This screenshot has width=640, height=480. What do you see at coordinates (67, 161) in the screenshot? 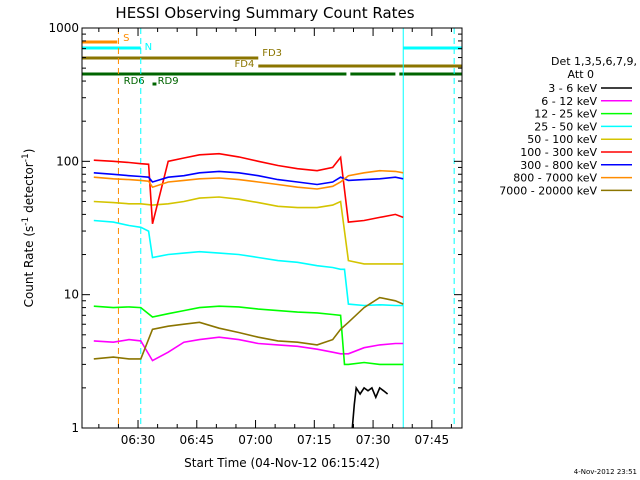
I see `y-tick-label-100: 100` at bounding box center [67, 161].